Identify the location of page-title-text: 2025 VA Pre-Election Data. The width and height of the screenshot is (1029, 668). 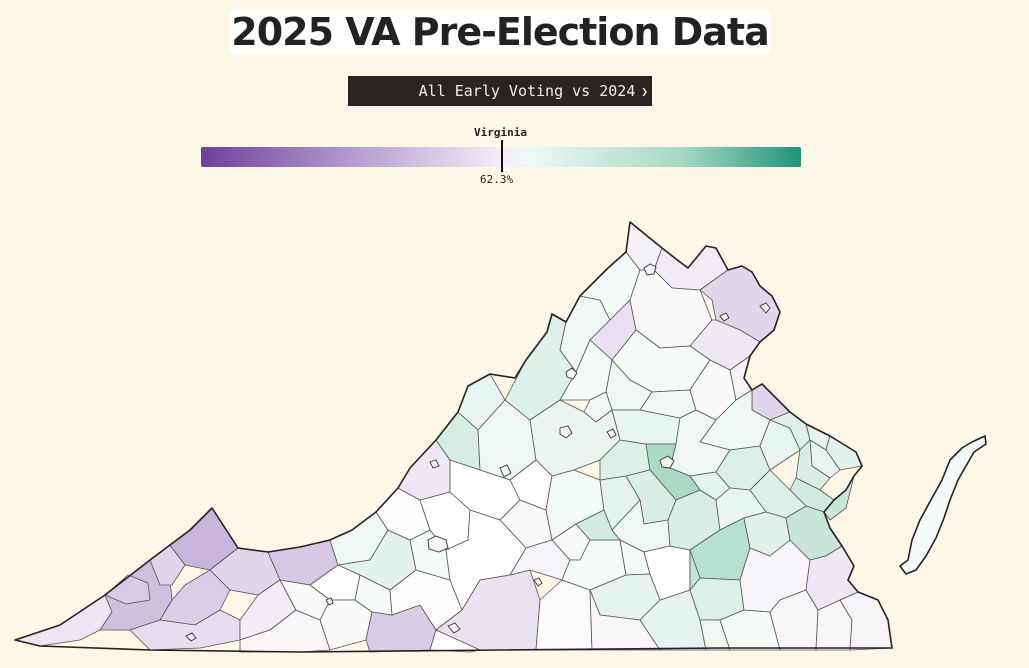
(500, 32).